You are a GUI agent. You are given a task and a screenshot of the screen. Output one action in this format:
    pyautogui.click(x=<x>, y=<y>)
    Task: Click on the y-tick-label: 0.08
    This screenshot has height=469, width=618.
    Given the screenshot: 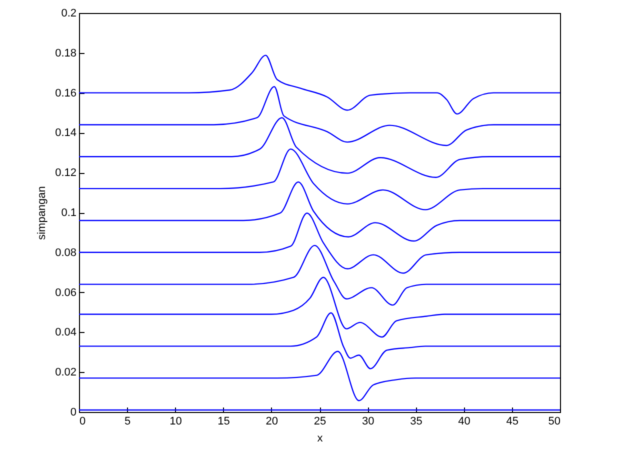 What is the action you would take?
    pyautogui.click(x=65, y=252)
    